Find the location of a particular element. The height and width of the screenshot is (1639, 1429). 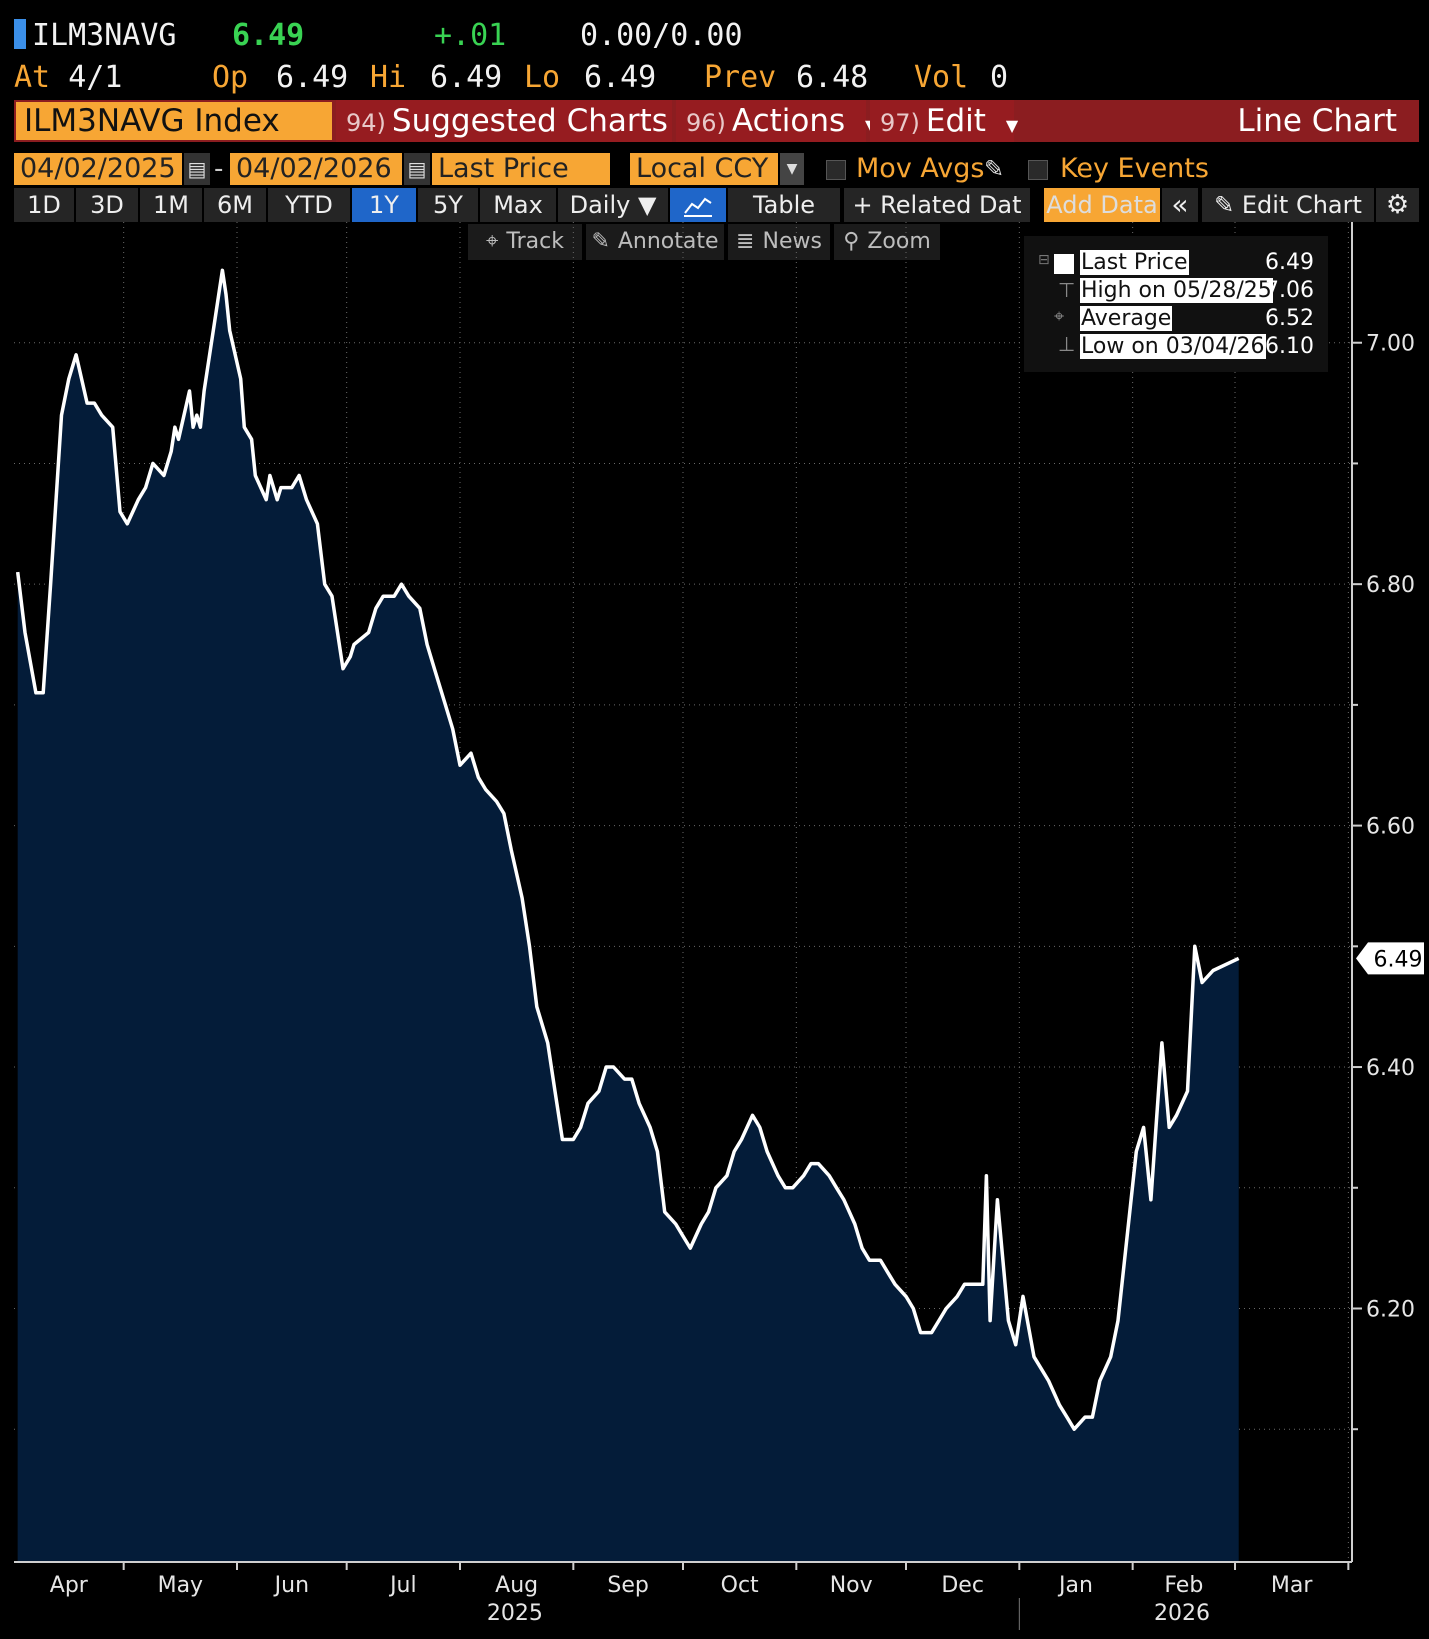

low-label: Lo is located at coordinates (542, 77).